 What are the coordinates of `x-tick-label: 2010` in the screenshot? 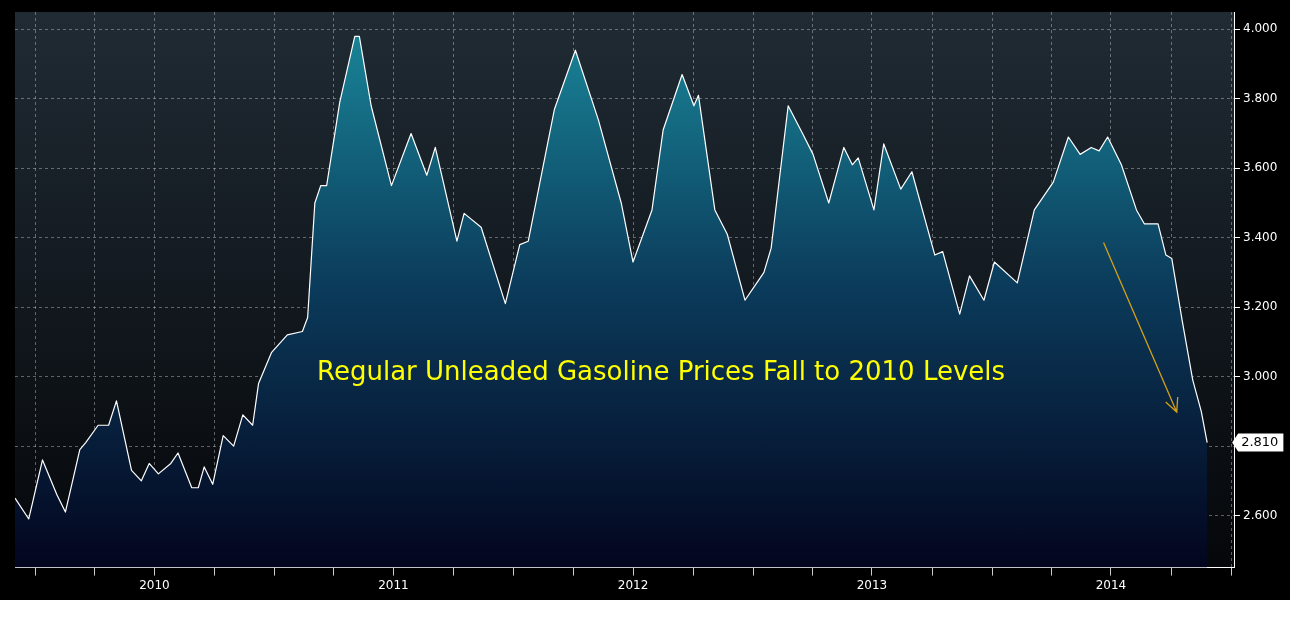 It's located at (154, 584).